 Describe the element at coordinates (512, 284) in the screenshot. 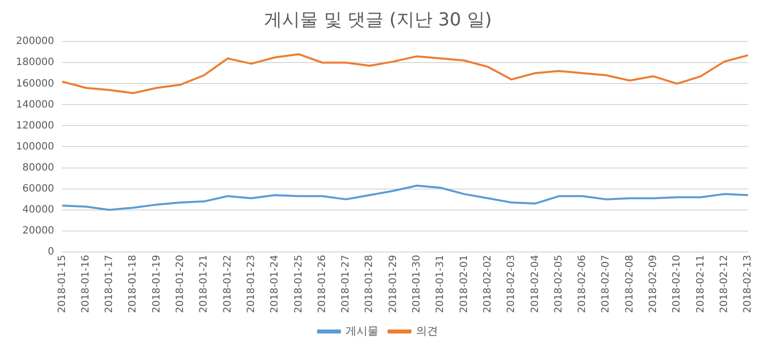

I see `x-tick-label: 2018-02-03` at that location.